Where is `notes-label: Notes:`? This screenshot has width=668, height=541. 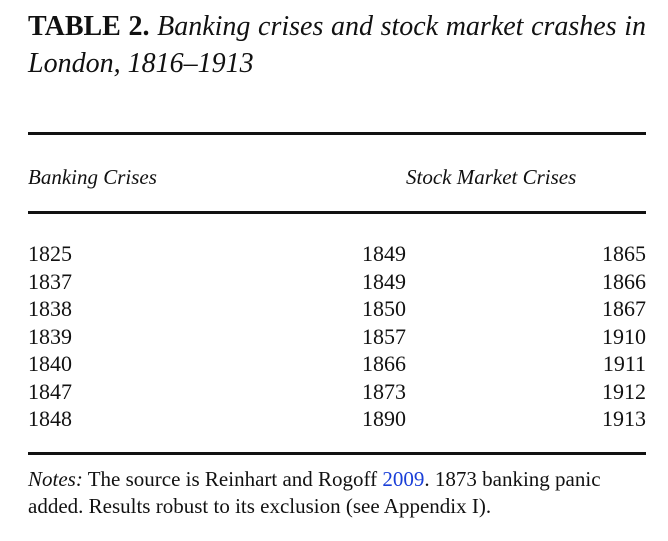 notes-label: Notes: is located at coordinates (55, 479).